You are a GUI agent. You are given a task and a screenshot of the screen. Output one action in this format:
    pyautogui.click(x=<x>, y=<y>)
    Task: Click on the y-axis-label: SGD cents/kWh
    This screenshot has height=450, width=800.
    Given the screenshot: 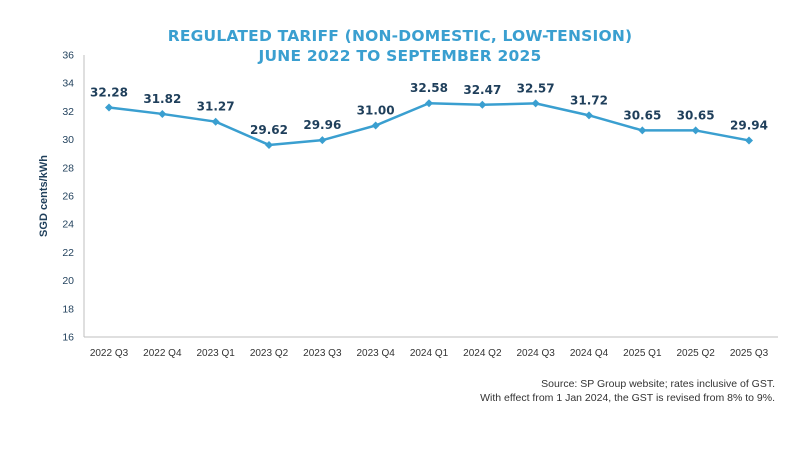 What is the action you would take?
    pyautogui.click(x=44, y=196)
    